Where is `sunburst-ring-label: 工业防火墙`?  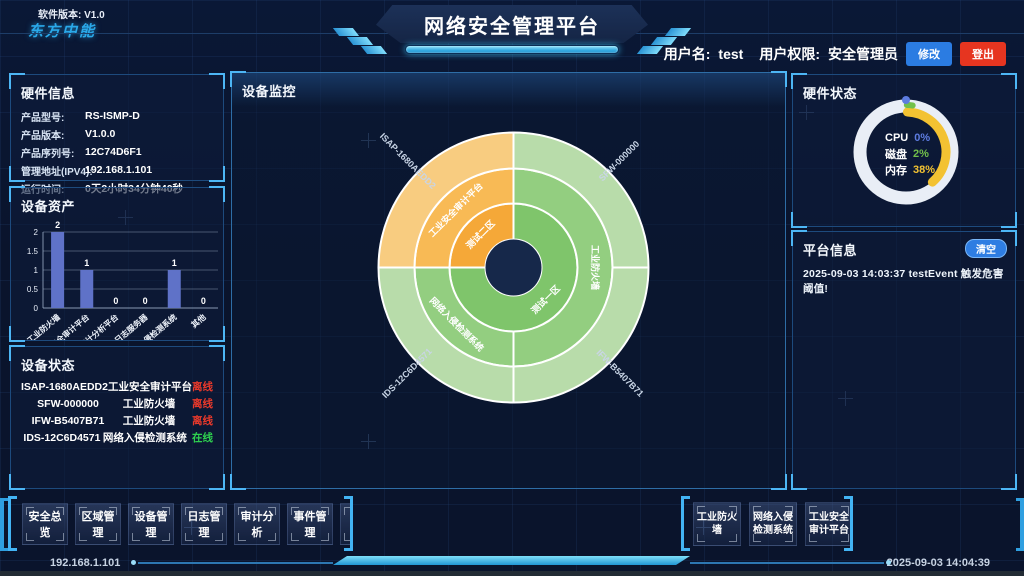 sunburst-ring-label: 工业防火墙 is located at coordinates (595, 267).